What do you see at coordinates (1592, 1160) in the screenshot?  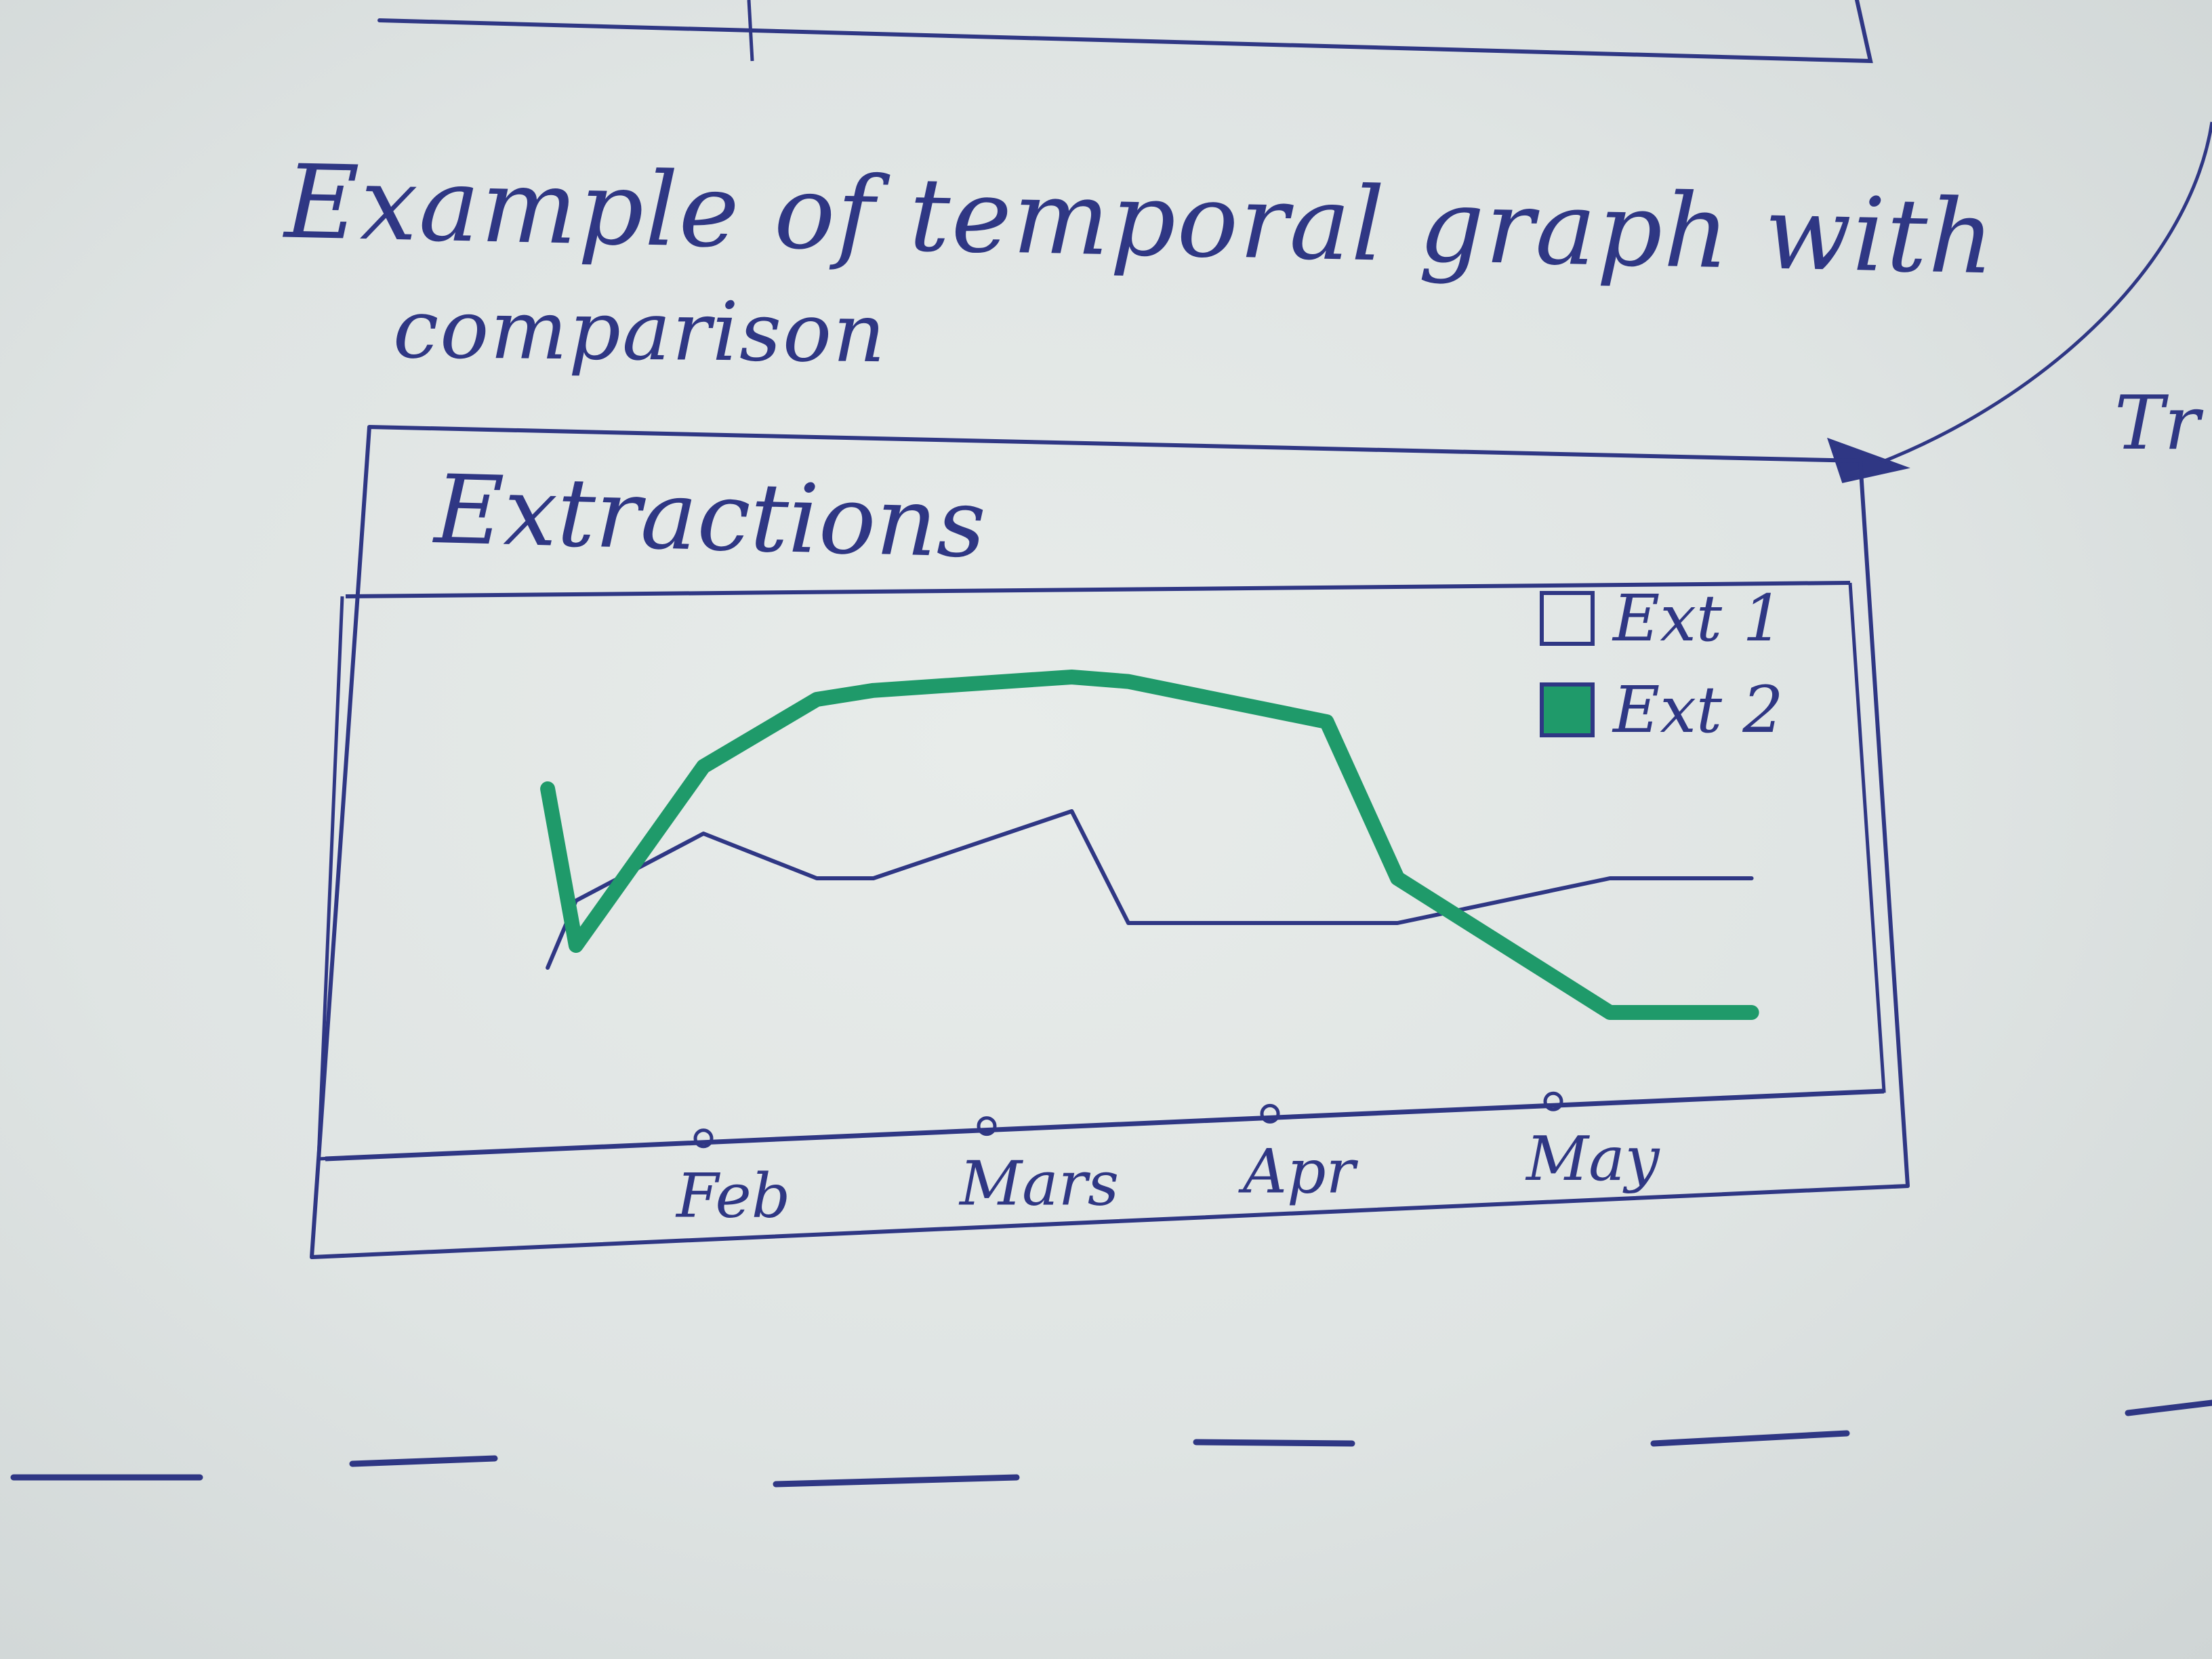 I see `x-tick-label: May` at bounding box center [1592, 1160].